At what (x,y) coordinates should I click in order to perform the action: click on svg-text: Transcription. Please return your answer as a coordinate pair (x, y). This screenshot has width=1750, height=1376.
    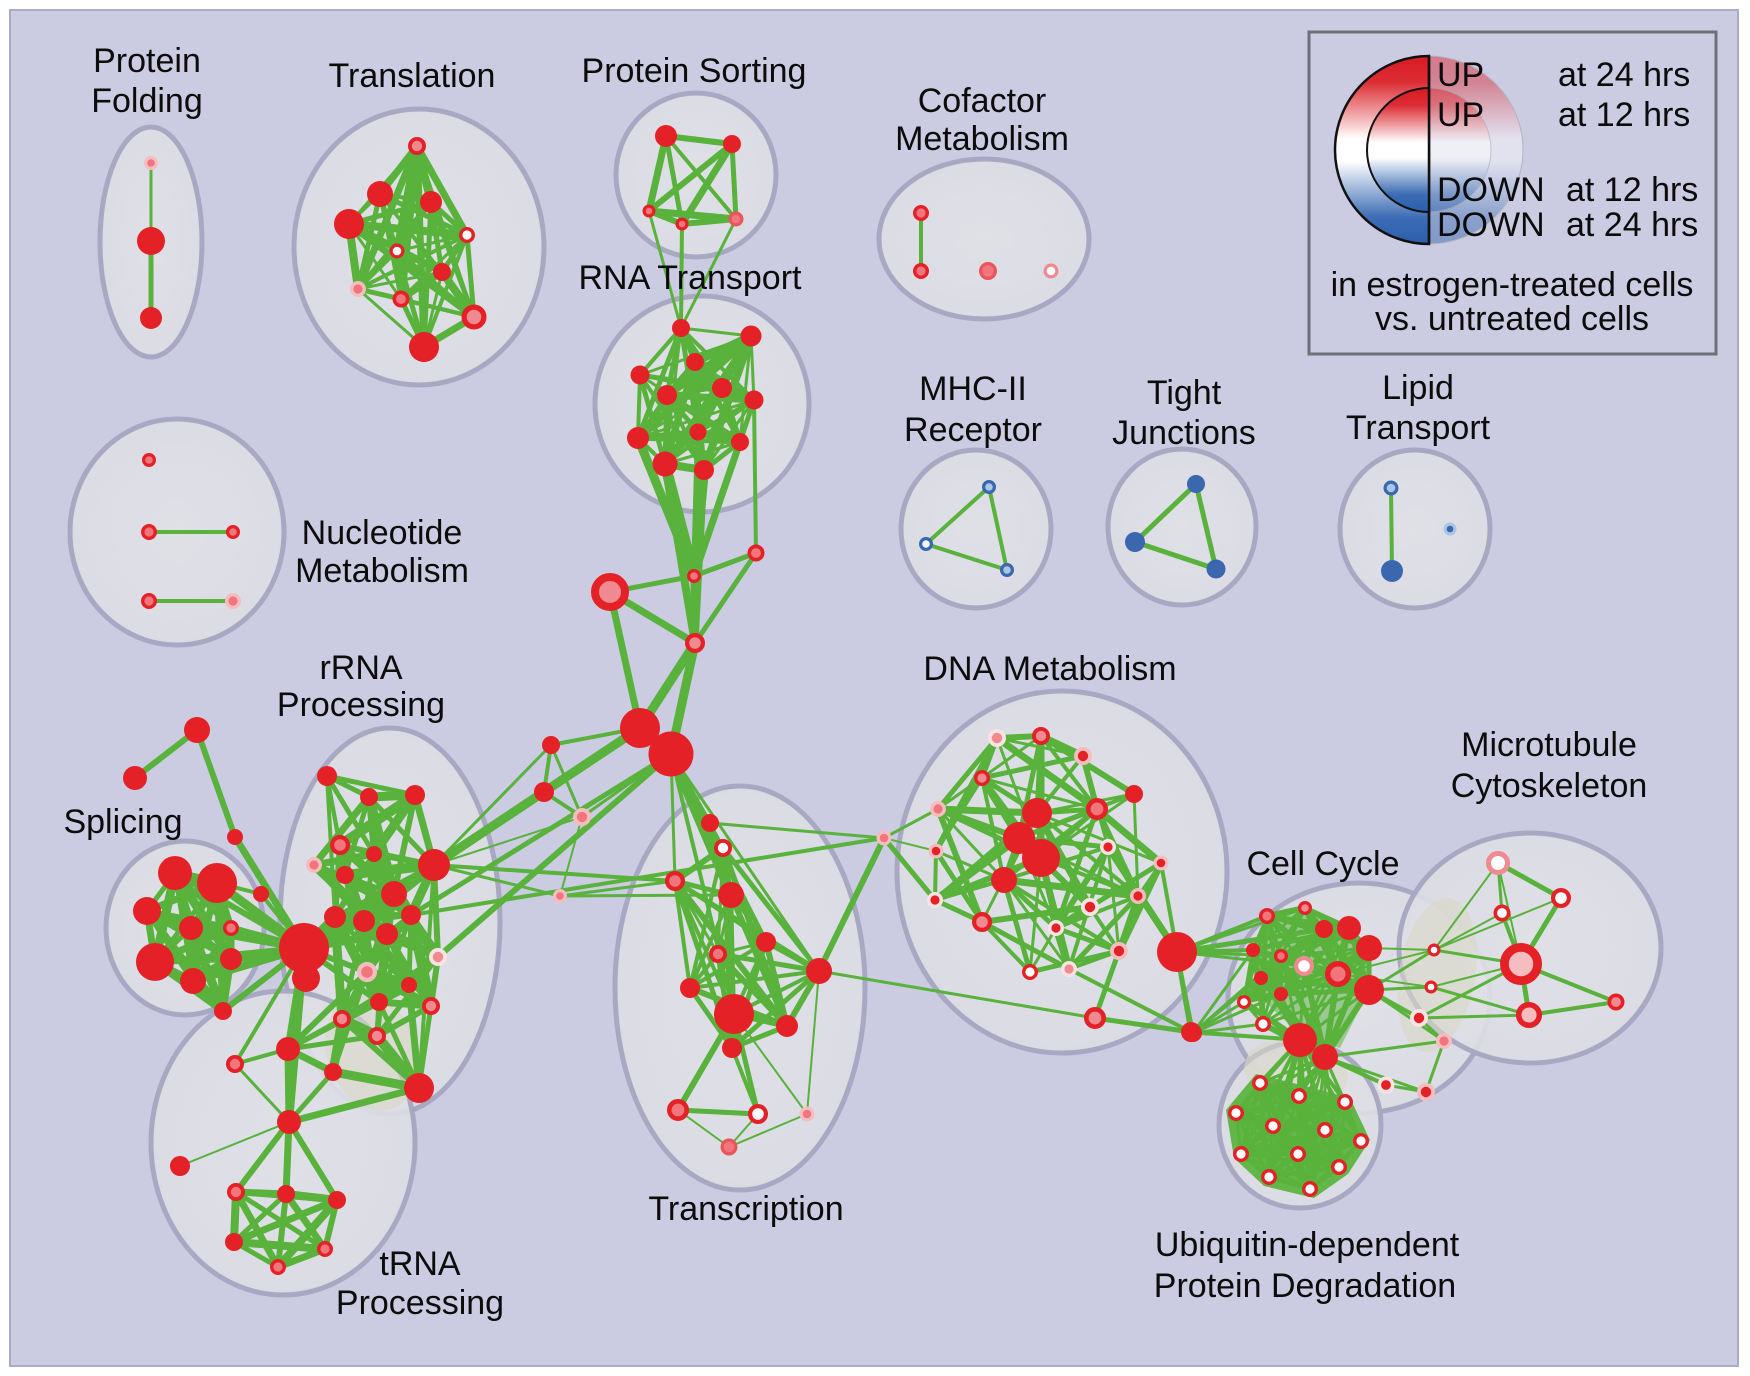
    Looking at the image, I should click on (745, 1209).